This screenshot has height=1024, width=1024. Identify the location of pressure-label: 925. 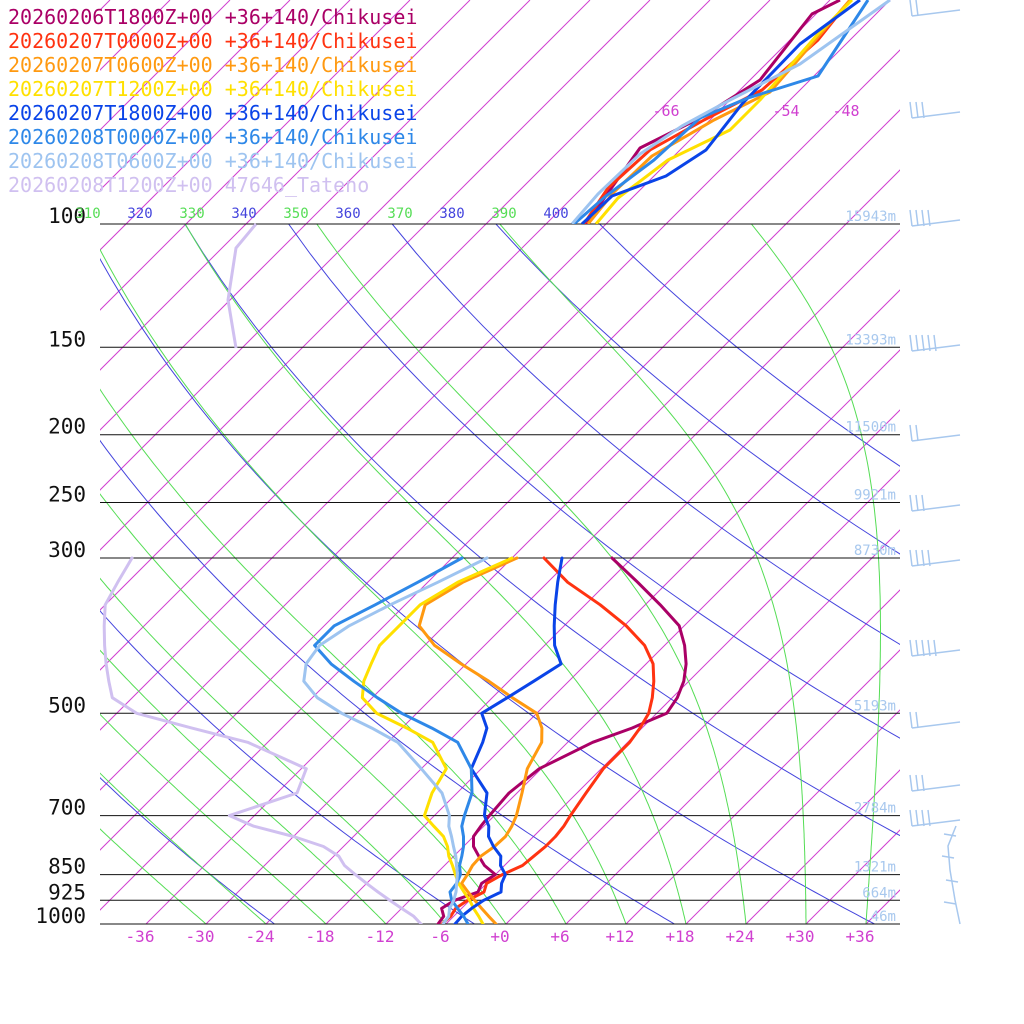
(67, 892).